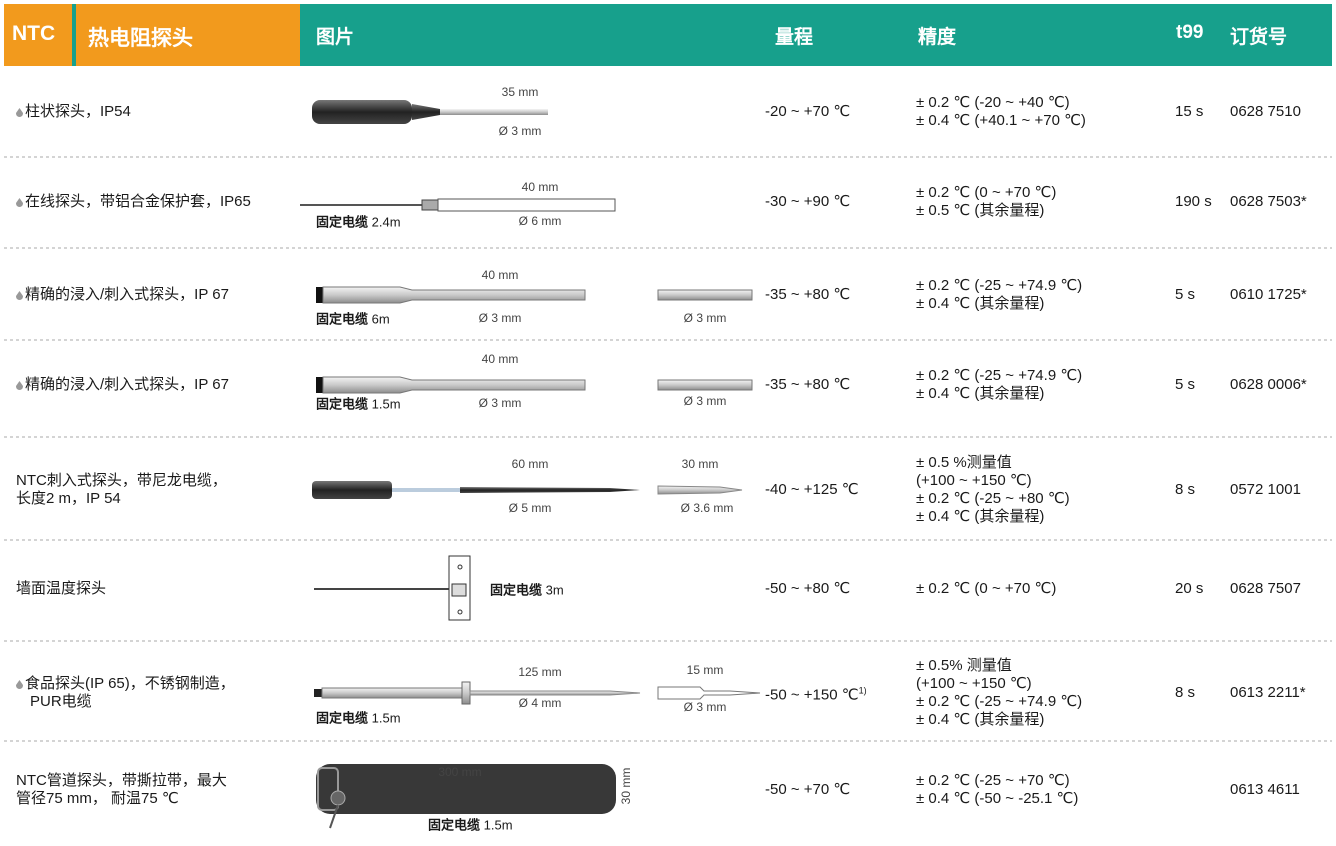 The height and width of the screenshot is (846, 1336). I want to click on product-name: NTC刺入式探头，带尼龙电缆， 长度2 m，IP 54, so click(121, 490).